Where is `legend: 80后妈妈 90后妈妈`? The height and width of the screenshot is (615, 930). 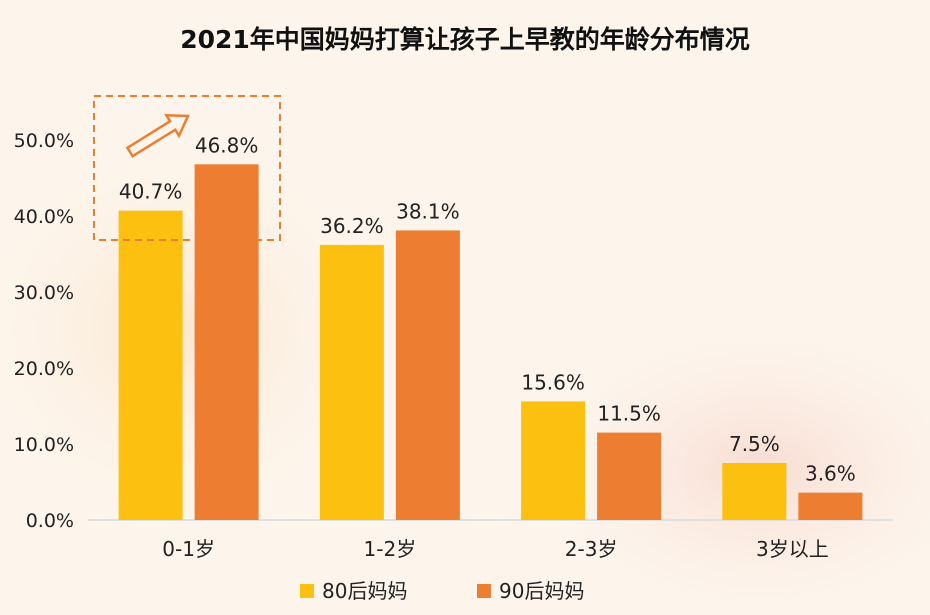 legend: 80后妈妈 90后妈妈 is located at coordinates (442, 591).